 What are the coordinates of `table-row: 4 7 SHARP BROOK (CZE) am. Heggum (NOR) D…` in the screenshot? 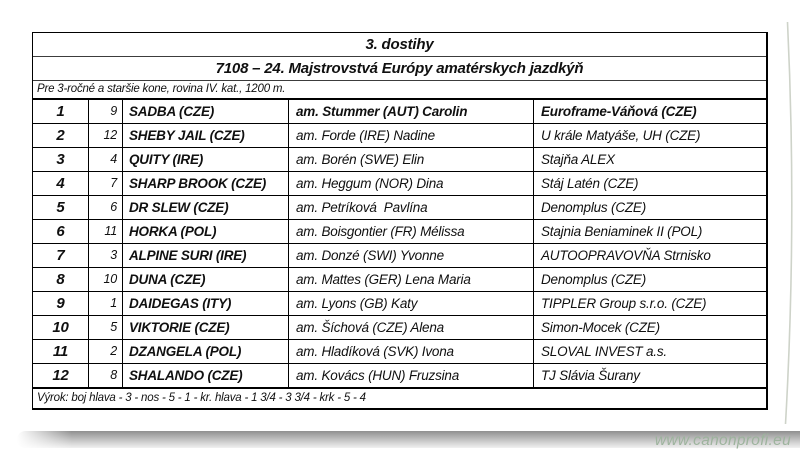 It's located at (399, 184).